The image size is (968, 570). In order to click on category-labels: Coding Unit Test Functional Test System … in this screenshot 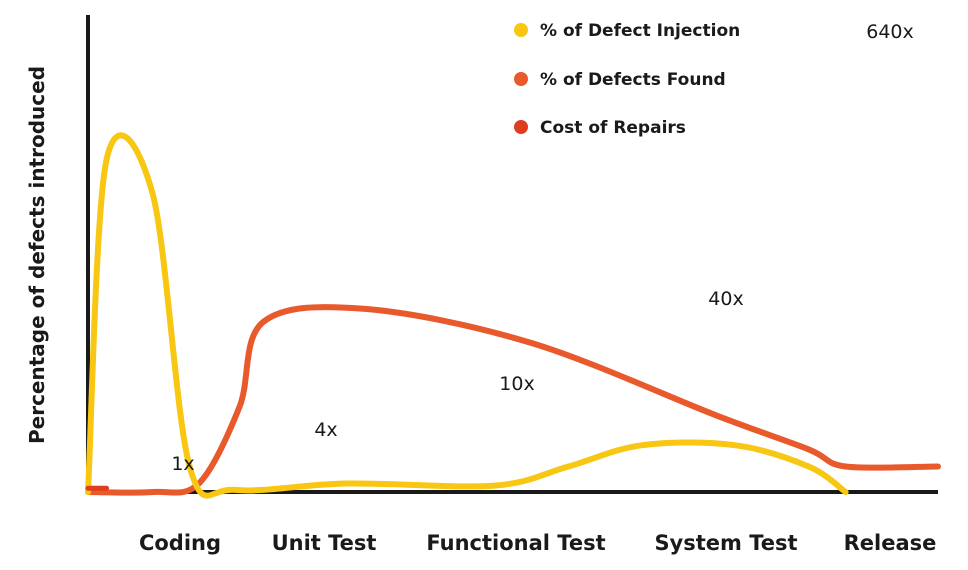, I will do `click(537, 543)`.